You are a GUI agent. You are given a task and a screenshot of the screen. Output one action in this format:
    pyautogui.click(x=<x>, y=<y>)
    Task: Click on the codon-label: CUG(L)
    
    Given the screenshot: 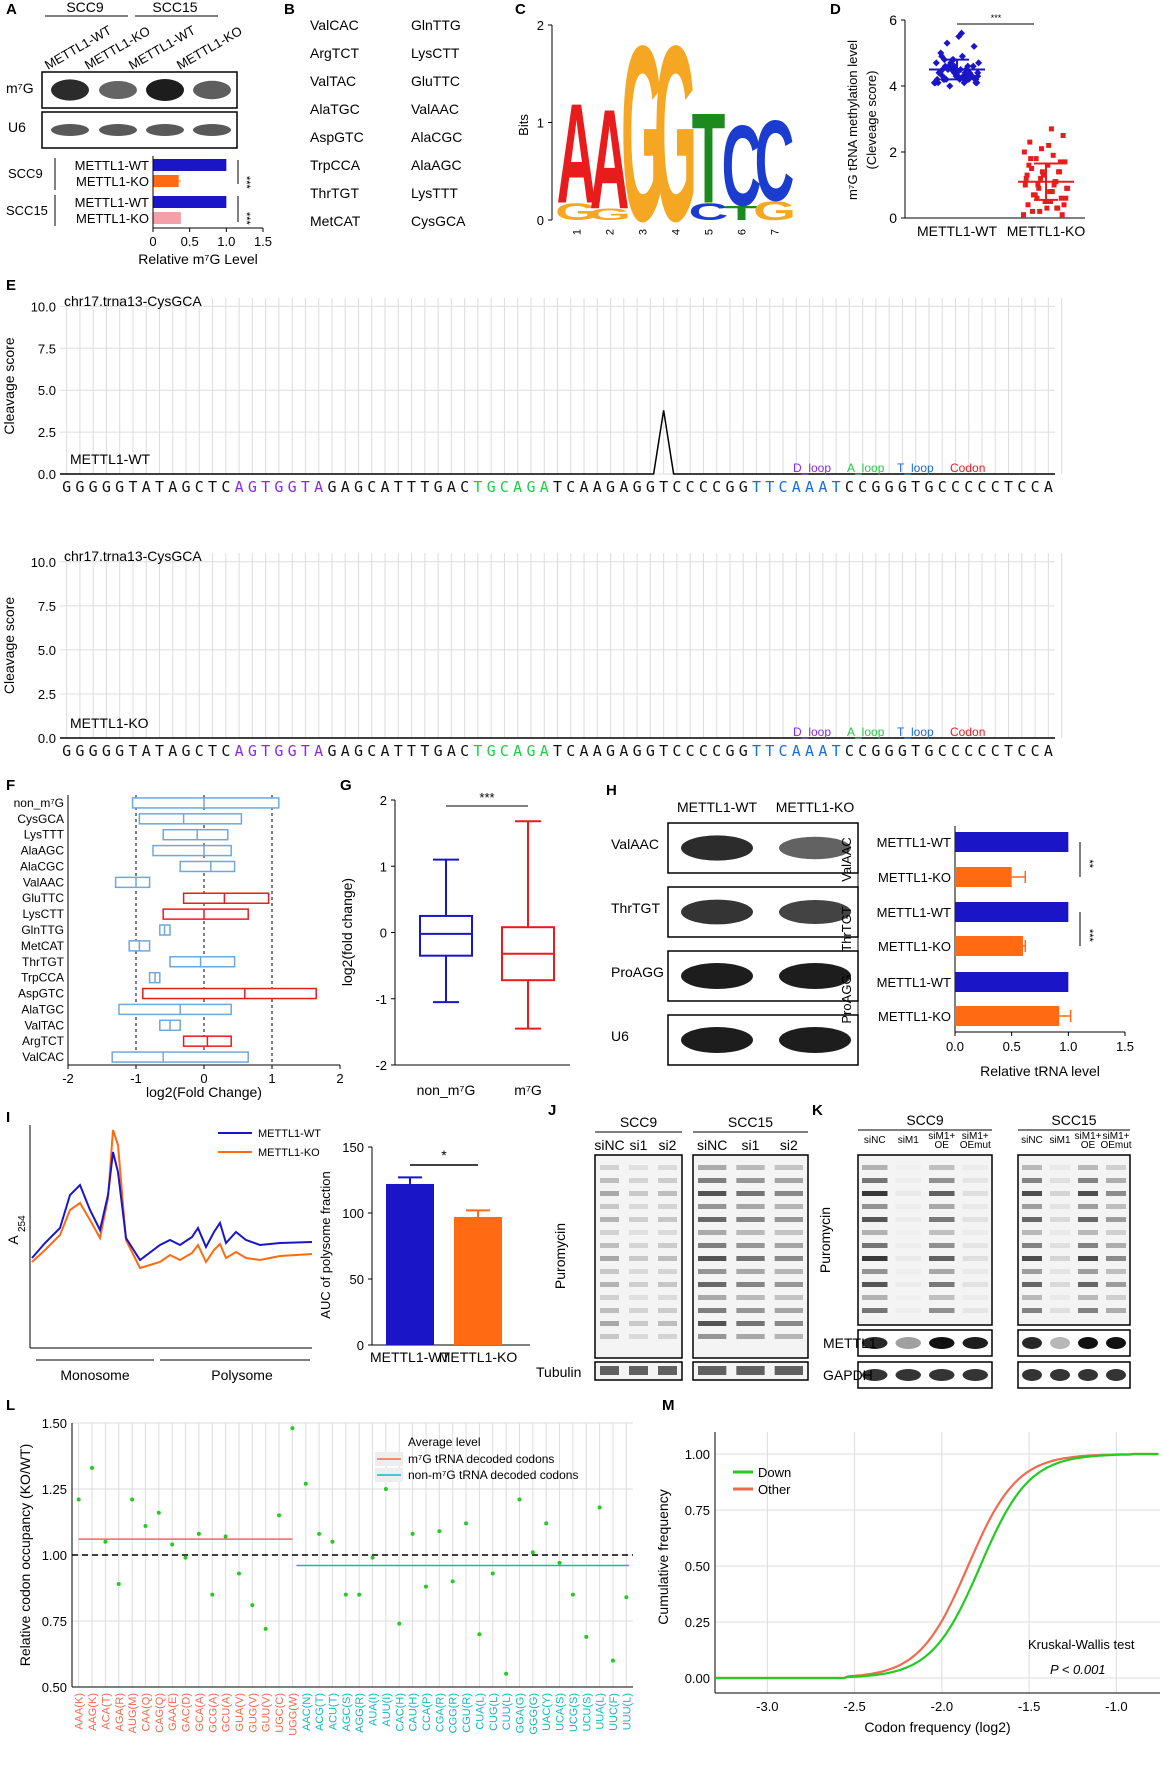 What is the action you would take?
    pyautogui.click(x=494, y=1712)
    